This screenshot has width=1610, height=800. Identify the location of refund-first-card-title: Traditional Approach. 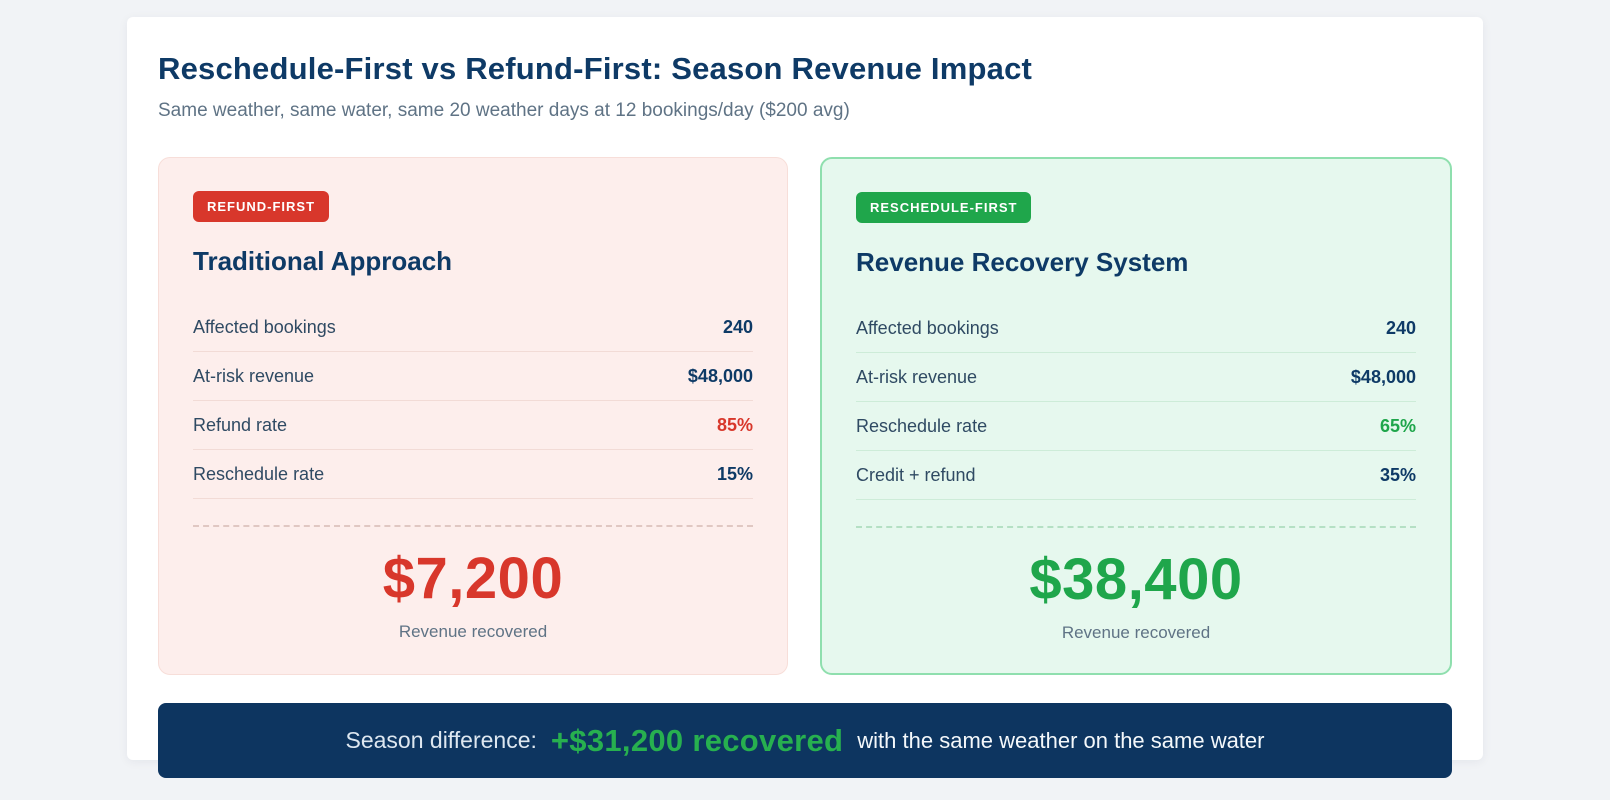
(323, 261).